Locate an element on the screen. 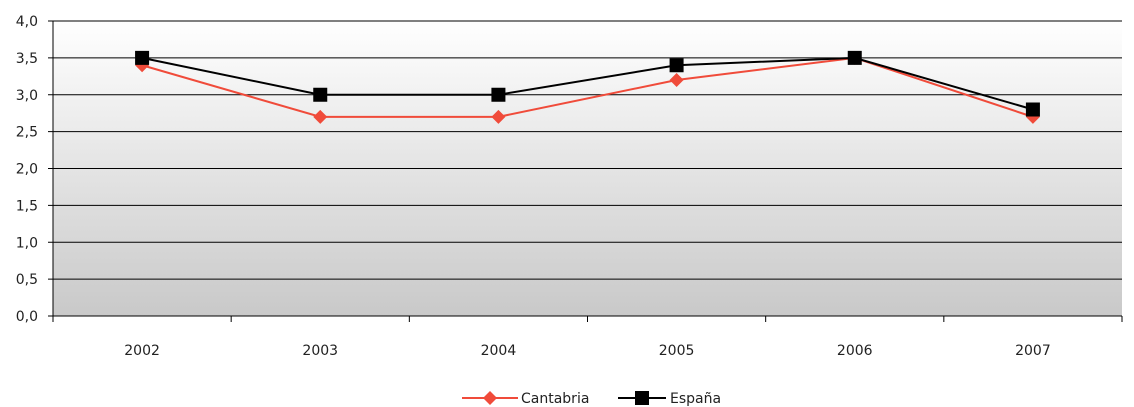  series-lines is located at coordinates (587, 87).